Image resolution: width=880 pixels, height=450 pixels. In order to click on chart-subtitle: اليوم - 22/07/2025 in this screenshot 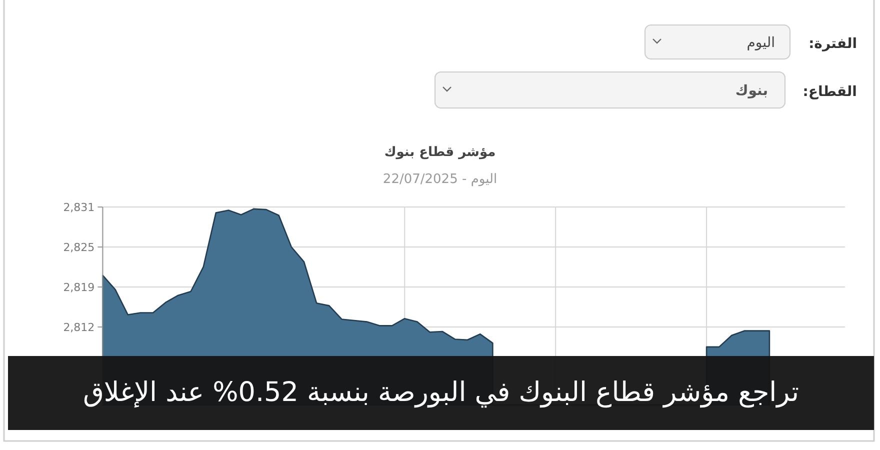, I will do `click(440, 179)`.